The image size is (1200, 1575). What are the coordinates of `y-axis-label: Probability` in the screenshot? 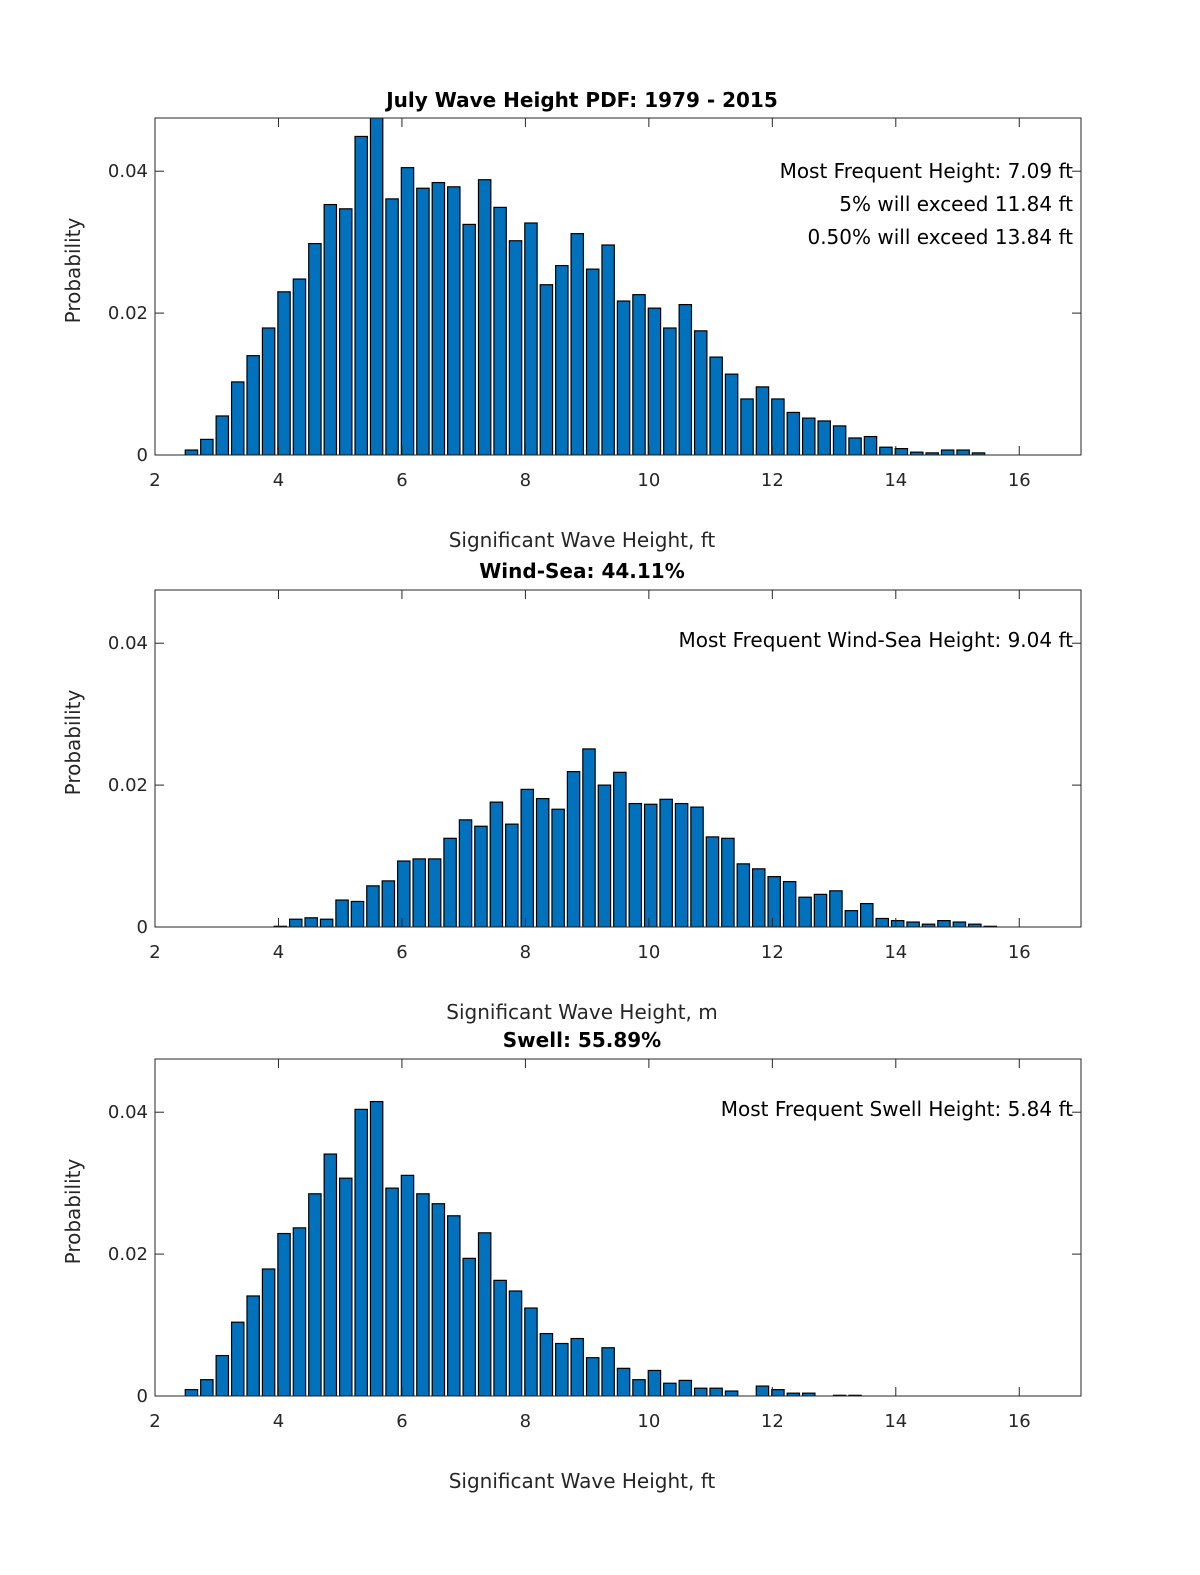 It's located at (73, 270).